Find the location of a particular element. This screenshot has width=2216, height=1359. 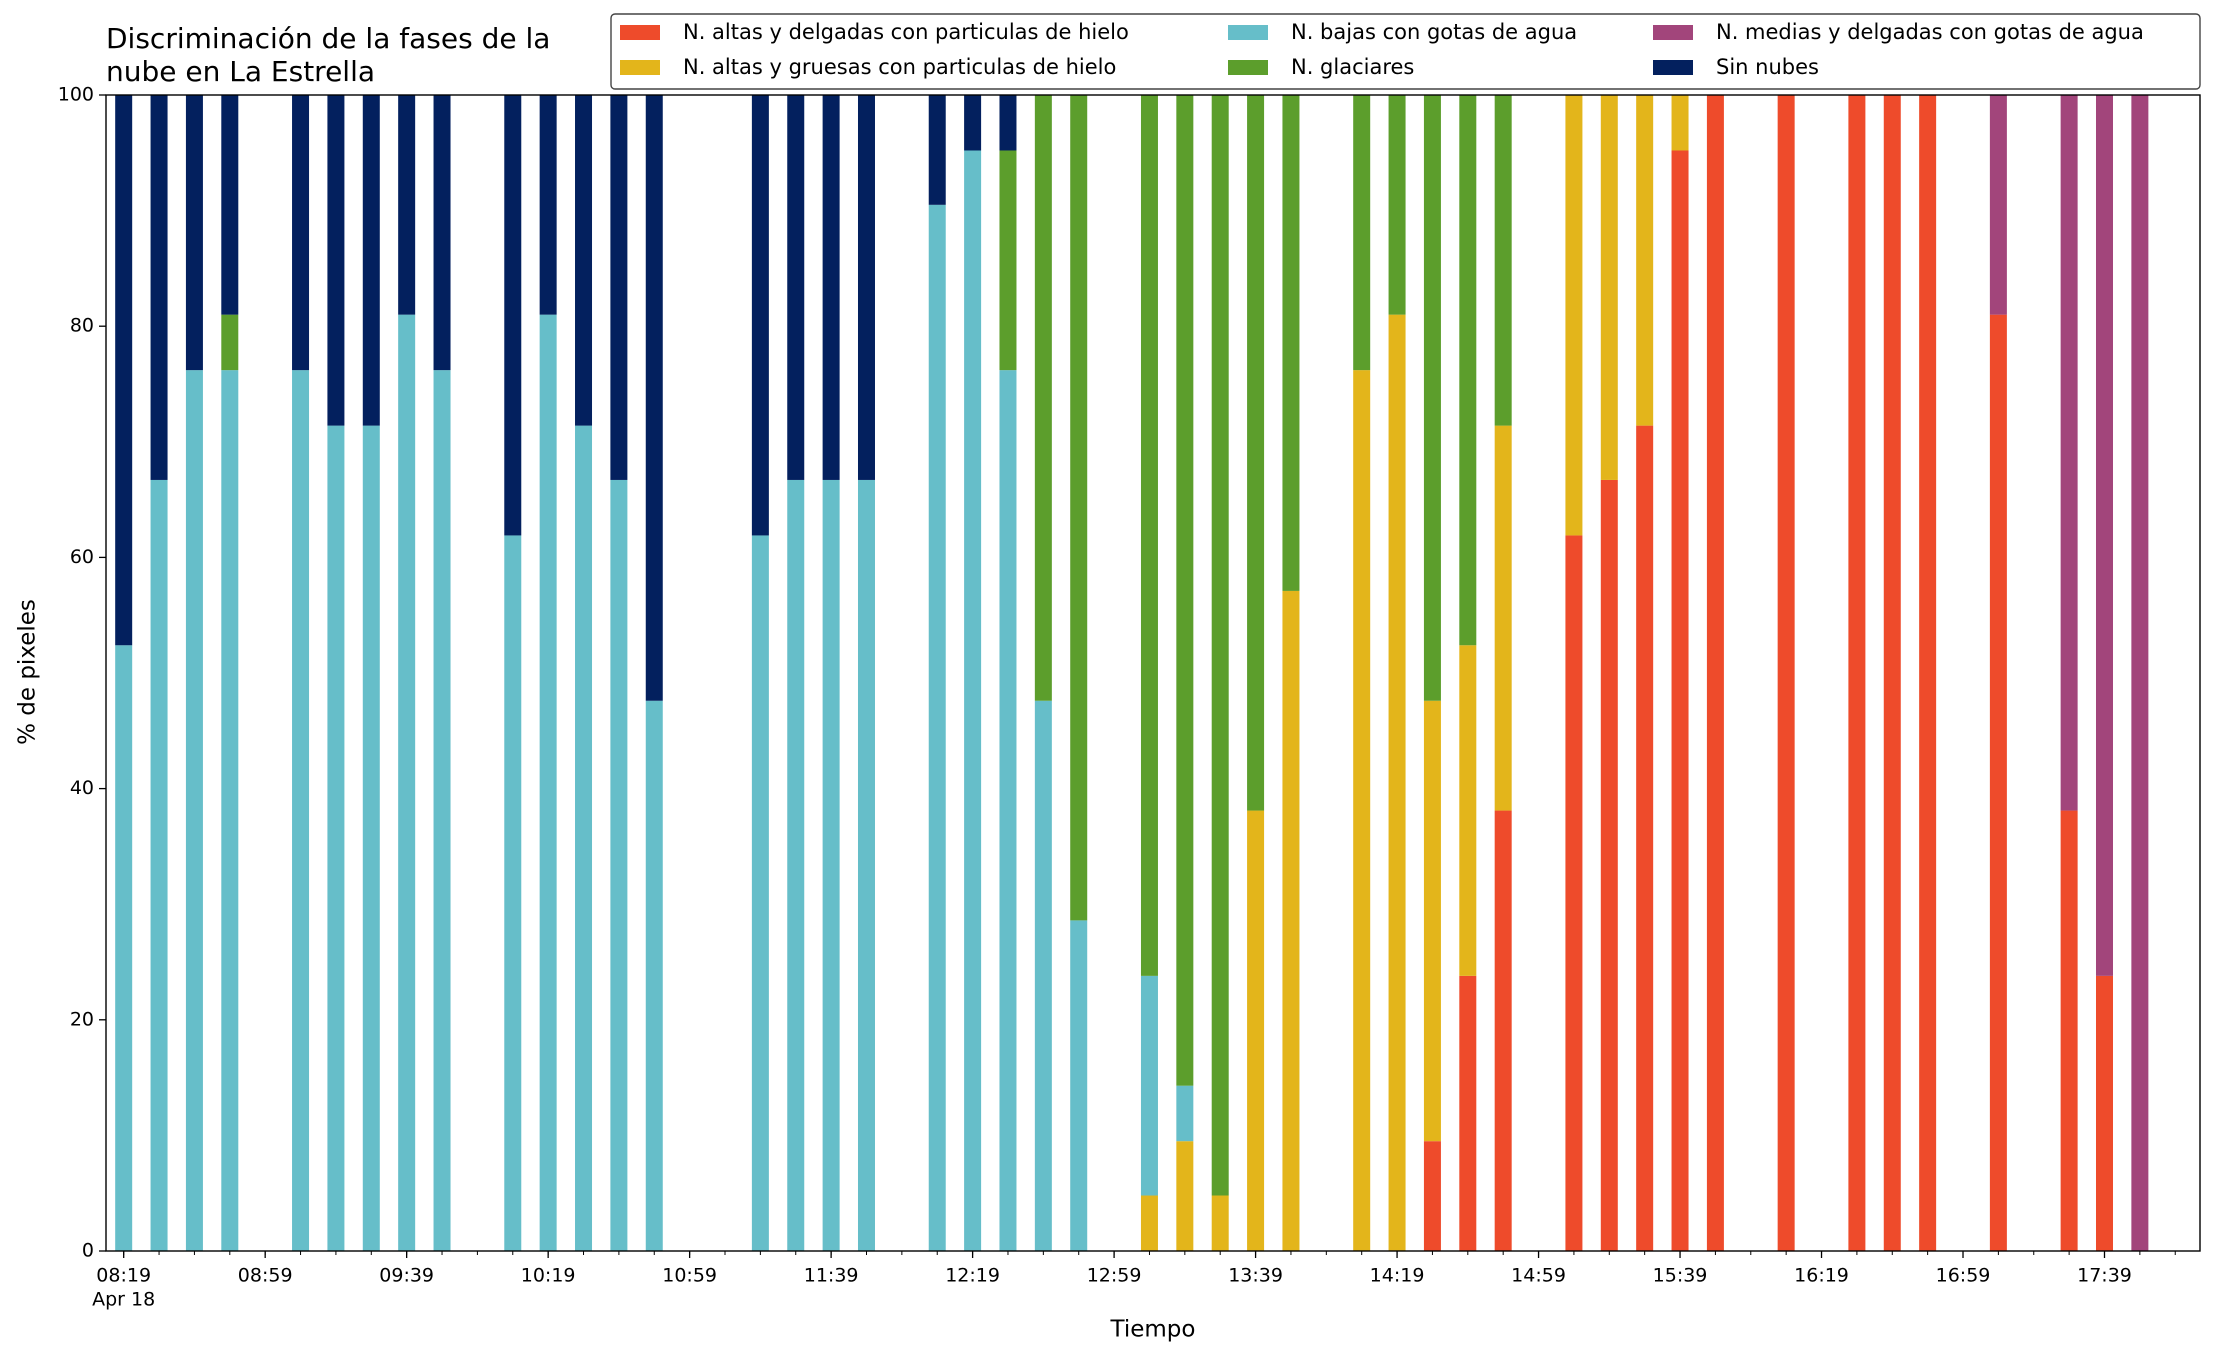

x-tick-label: 13:39 is located at coordinates (1255, 1276).